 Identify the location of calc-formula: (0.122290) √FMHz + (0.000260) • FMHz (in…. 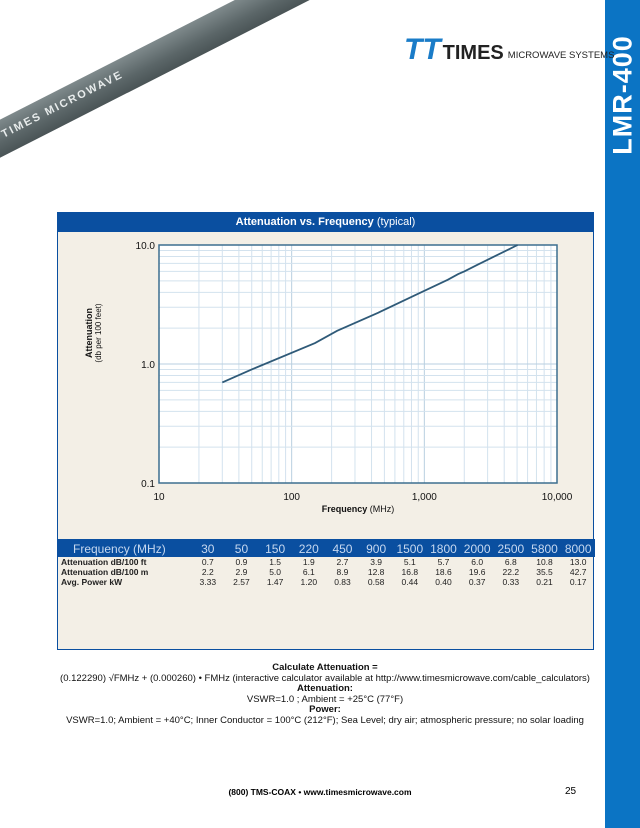
(325, 678).